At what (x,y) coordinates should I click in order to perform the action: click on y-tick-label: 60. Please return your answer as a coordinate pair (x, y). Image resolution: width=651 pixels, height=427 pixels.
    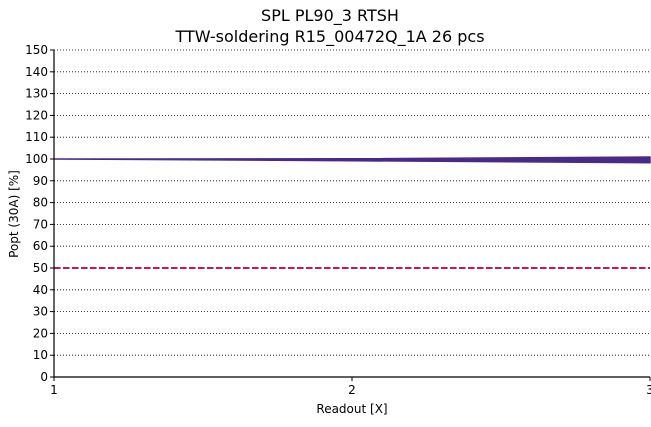
    Looking at the image, I should click on (40, 246).